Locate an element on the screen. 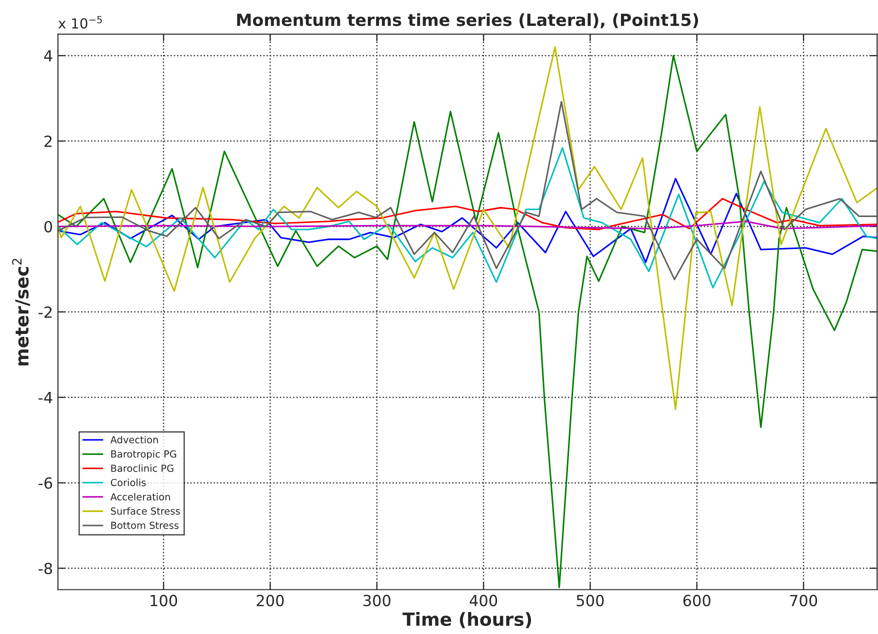  legend-label: Bottom Stress is located at coordinates (144, 525).